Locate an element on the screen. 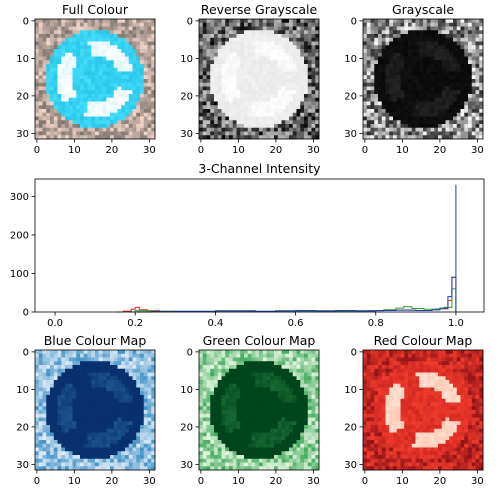  y-tick-label: 100 is located at coordinates (19, 274).